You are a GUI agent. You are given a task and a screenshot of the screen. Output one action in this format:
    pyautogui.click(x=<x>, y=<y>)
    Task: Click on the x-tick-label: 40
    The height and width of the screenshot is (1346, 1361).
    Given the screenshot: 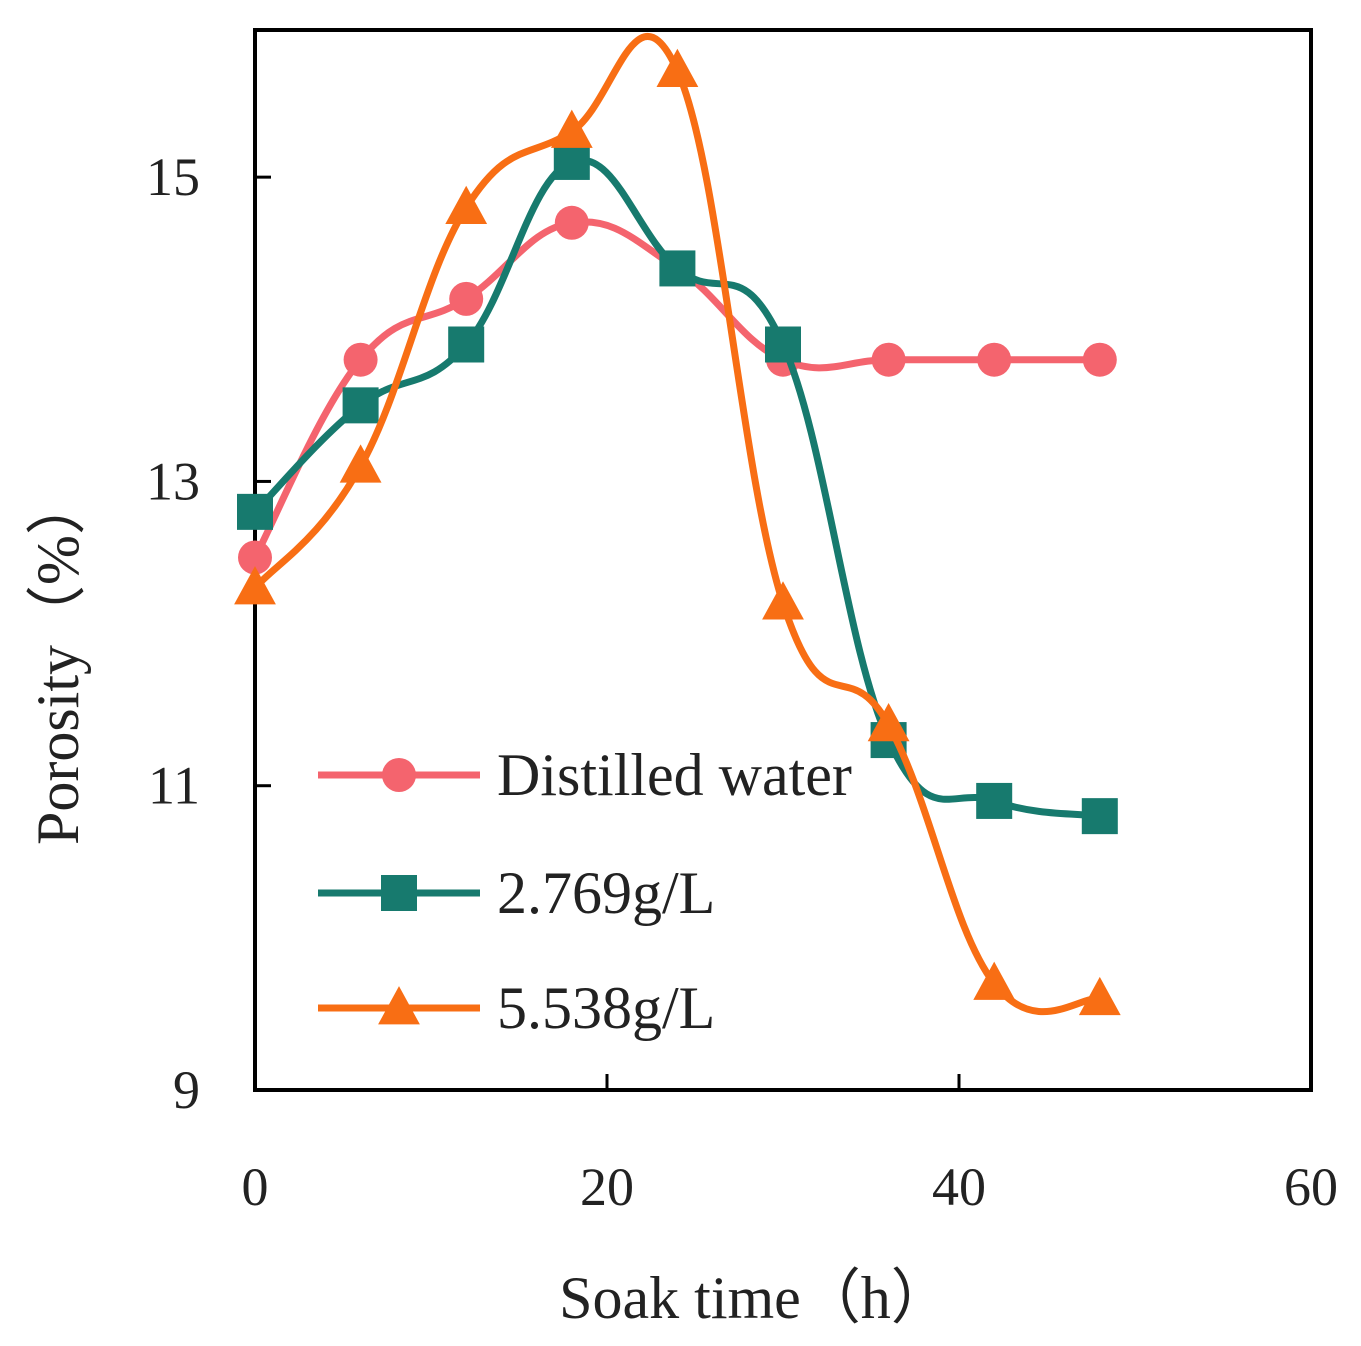 What is the action you would take?
    pyautogui.click(x=959, y=1187)
    